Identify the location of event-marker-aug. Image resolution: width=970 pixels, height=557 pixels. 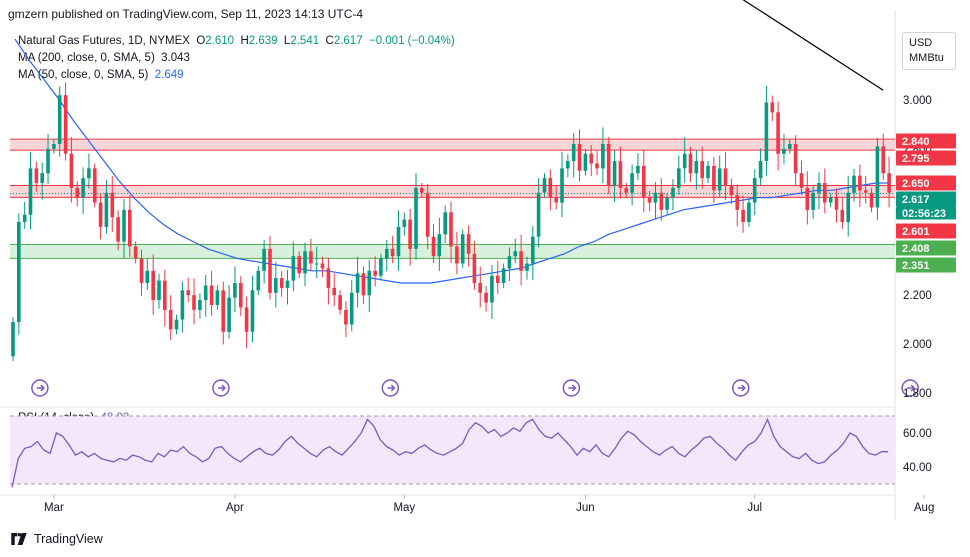
(910, 388).